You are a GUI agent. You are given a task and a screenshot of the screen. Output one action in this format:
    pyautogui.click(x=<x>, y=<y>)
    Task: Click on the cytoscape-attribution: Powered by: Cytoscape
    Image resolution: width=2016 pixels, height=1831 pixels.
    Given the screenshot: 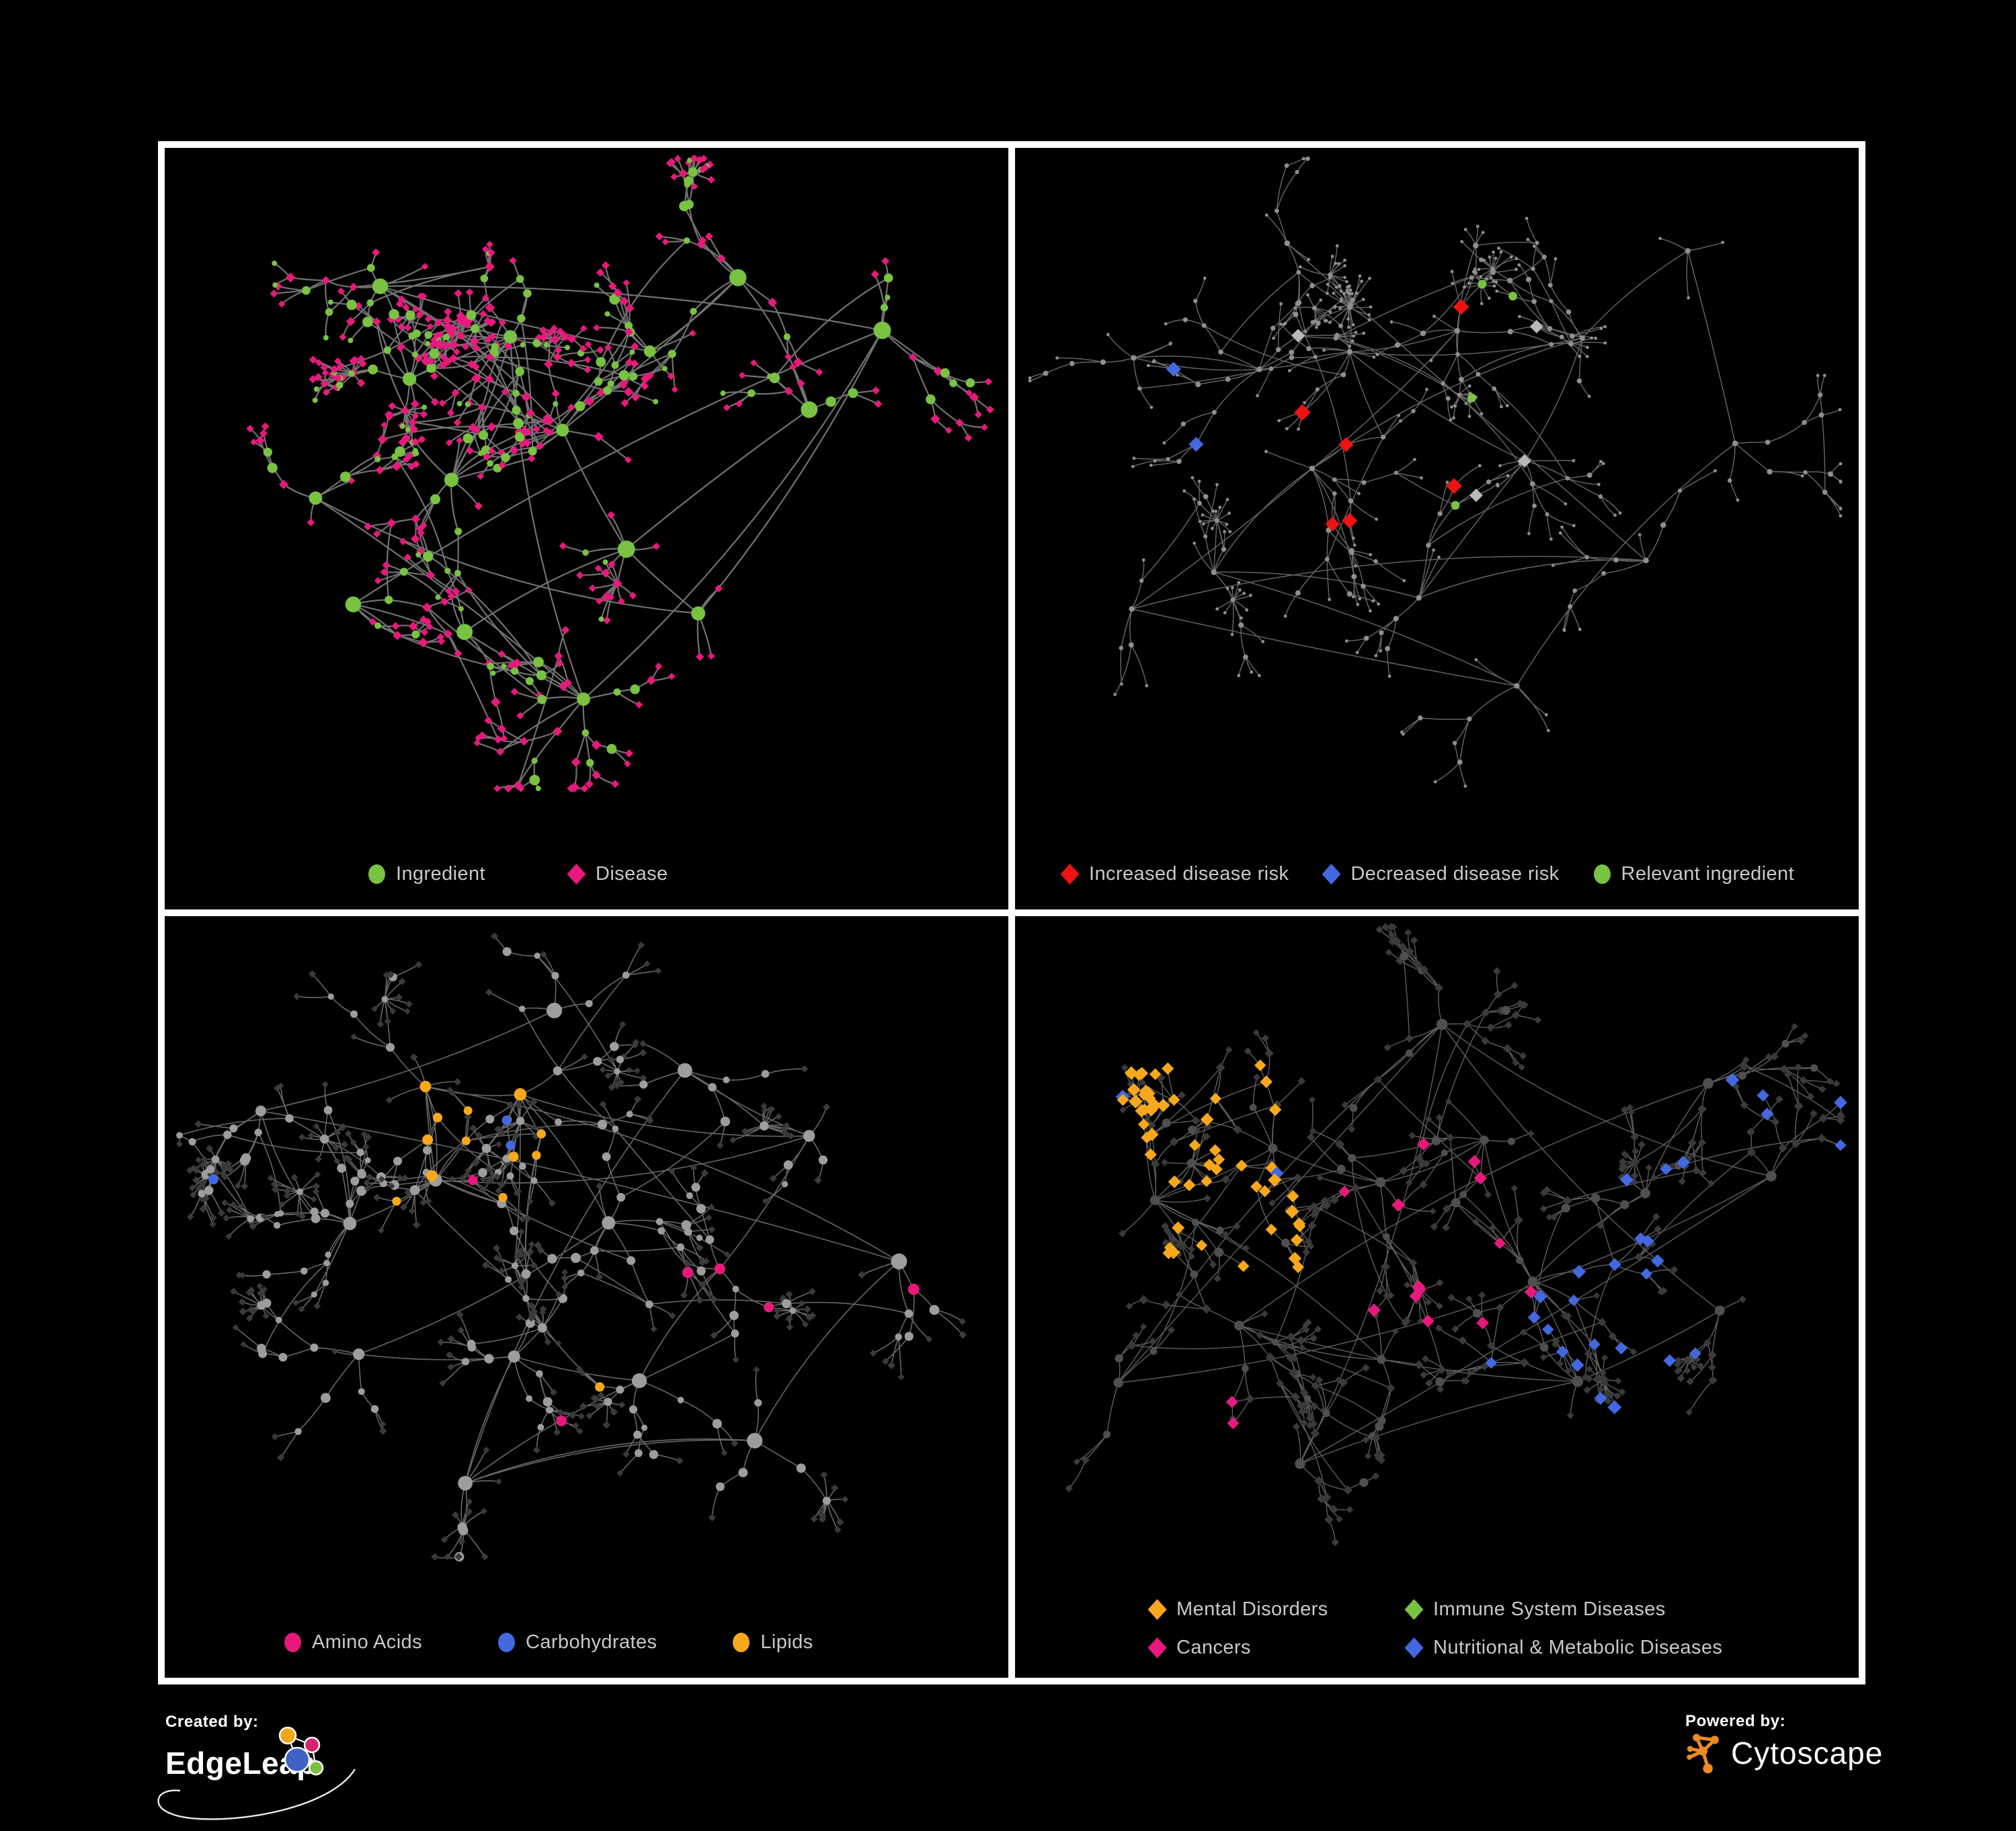 What is the action you would take?
    pyautogui.click(x=1784, y=1743)
    